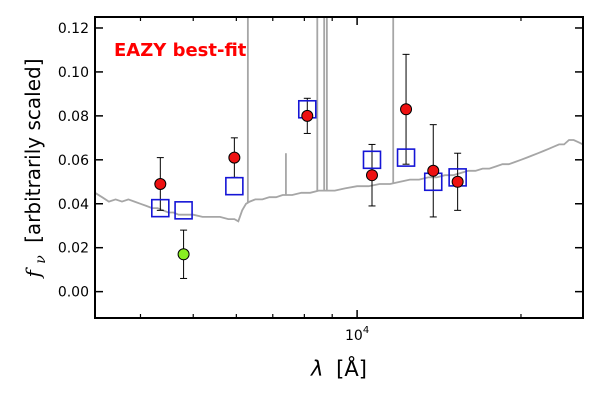 The width and height of the screenshot is (600, 404). I want to click on y-tick-label: 0.06, so click(73, 161).